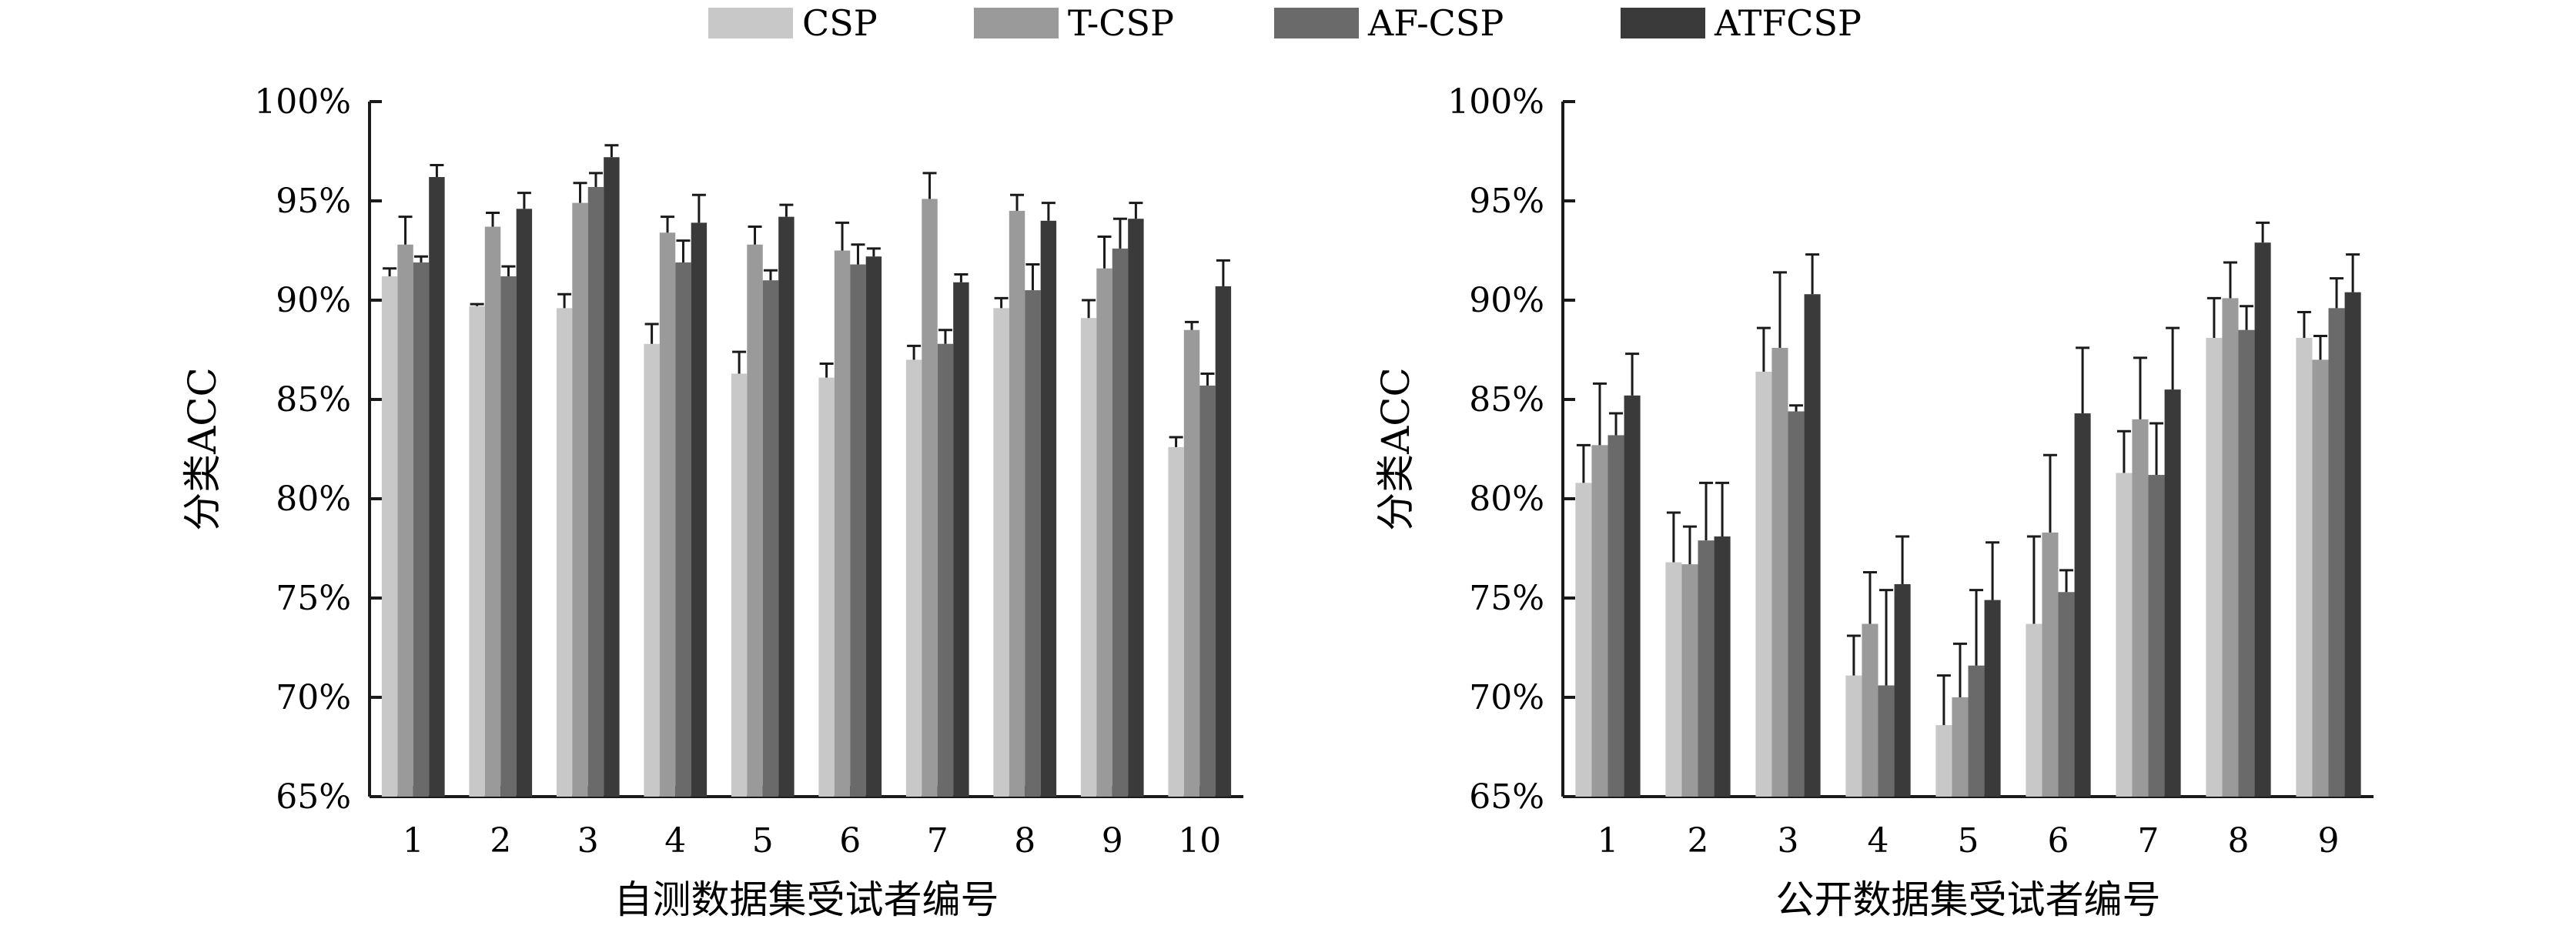 The image size is (2576, 929). I want to click on y-tick-label: 70%, so click(1507, 697).